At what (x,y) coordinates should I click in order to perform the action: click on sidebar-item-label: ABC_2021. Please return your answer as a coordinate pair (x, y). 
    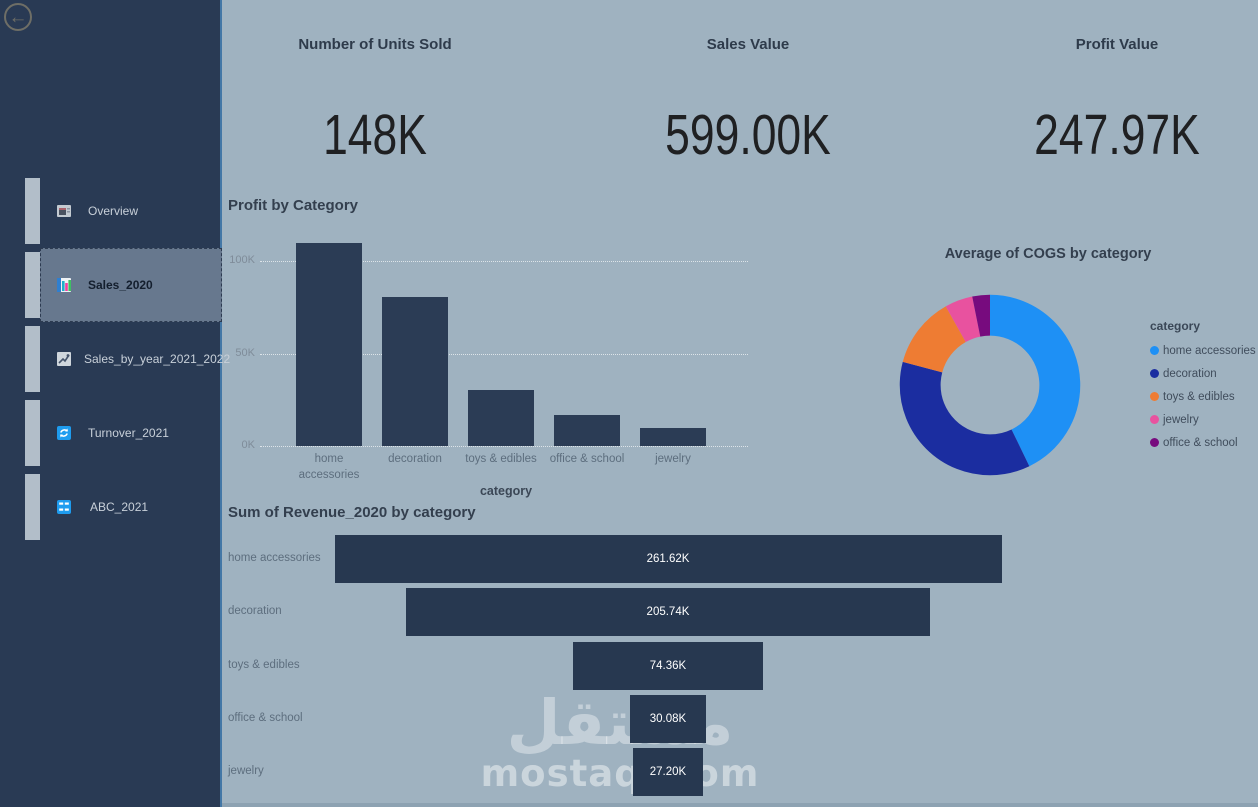
    Looking at the image, I should click on (119, 507).